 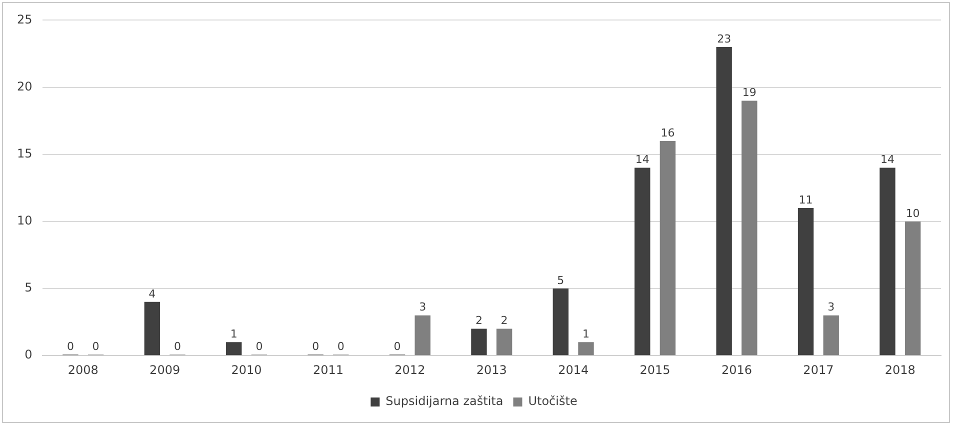 I want to click on data-label: 5, so click(x=560, y=280).